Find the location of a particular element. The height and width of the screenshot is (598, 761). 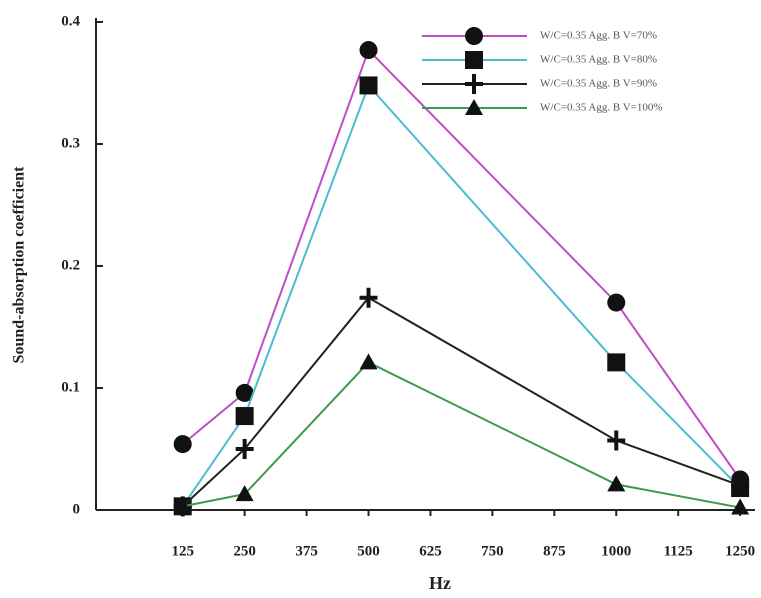

legend-label: W/C=0.35 Agg. B V=100% is located at coordinates (601, 108).